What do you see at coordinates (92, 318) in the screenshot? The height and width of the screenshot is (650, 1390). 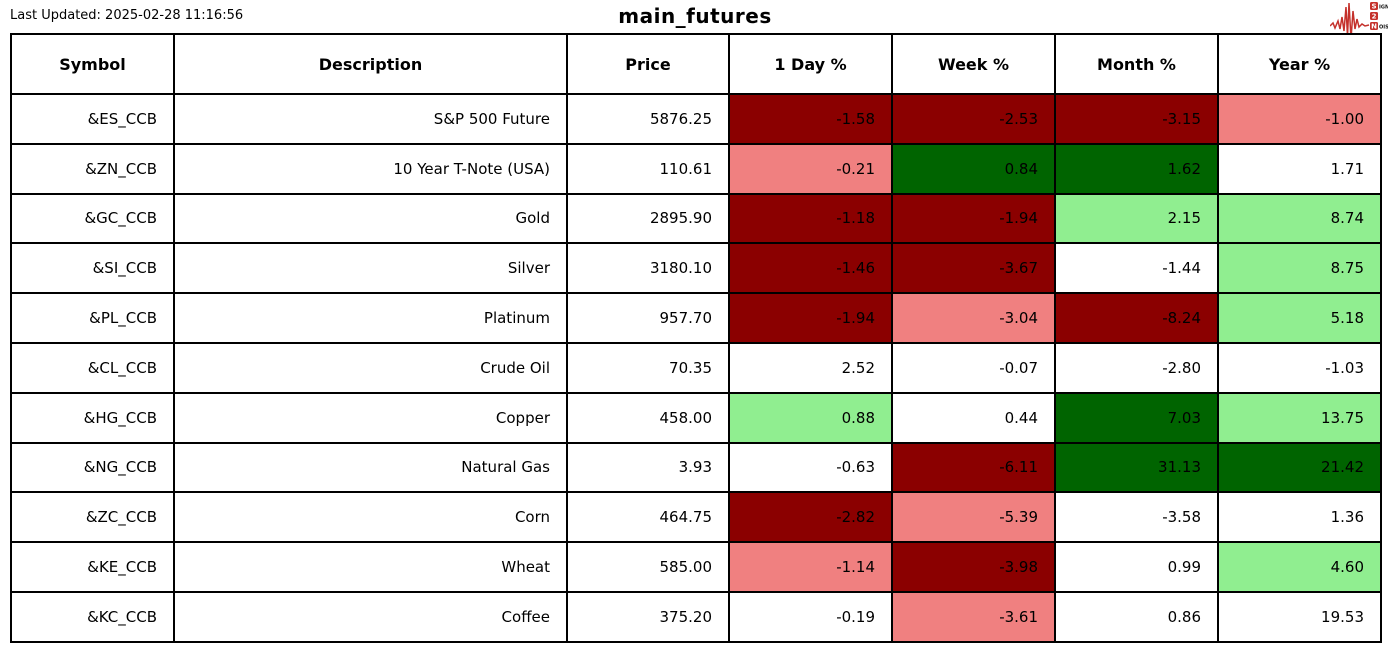 I see `cell-symbol: &PL_CCB` at bounding box center [92, 318].